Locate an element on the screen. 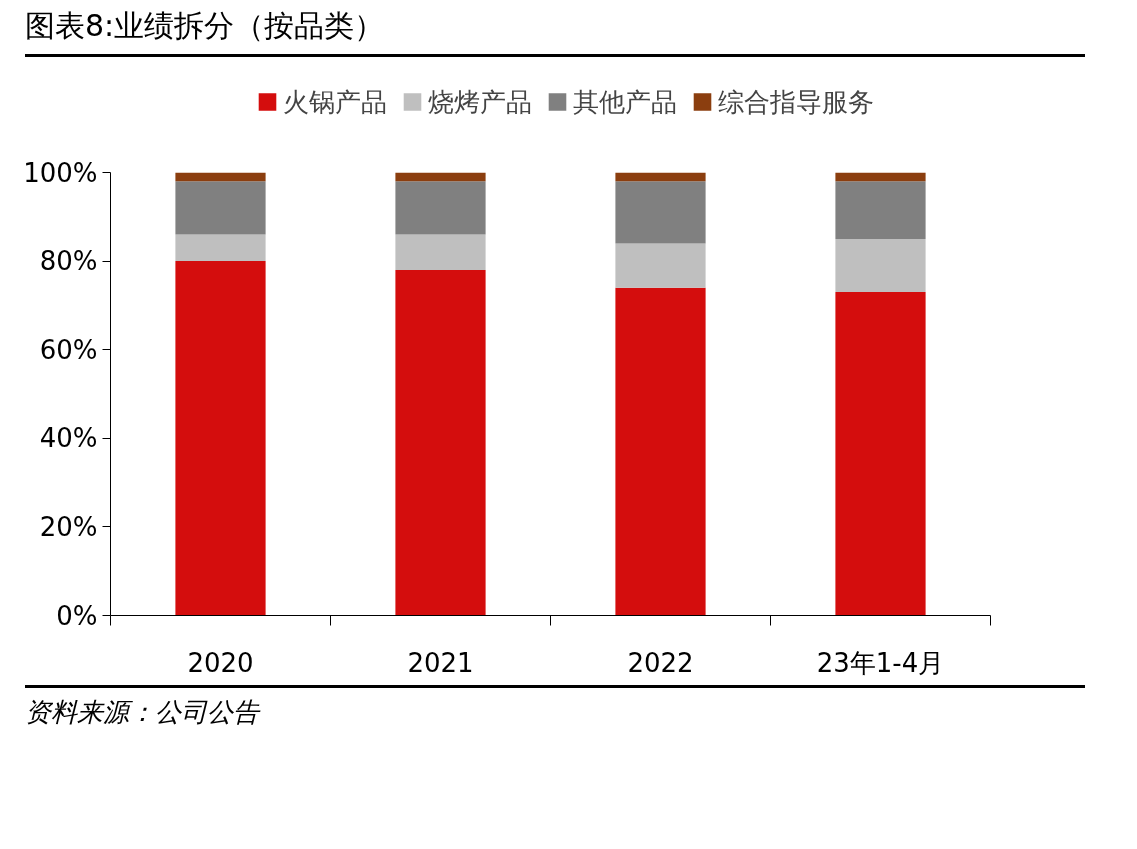  legend-label: 火锅产品 is located at coordinates (335, 102).